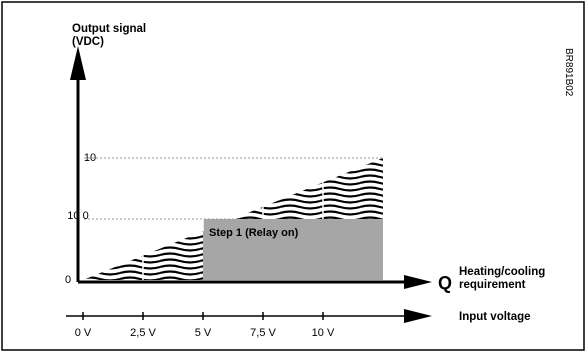 The width and height of the screenshot is (586, 352). I want to click on input-axis-label: Input voltage, so click(495, 317).